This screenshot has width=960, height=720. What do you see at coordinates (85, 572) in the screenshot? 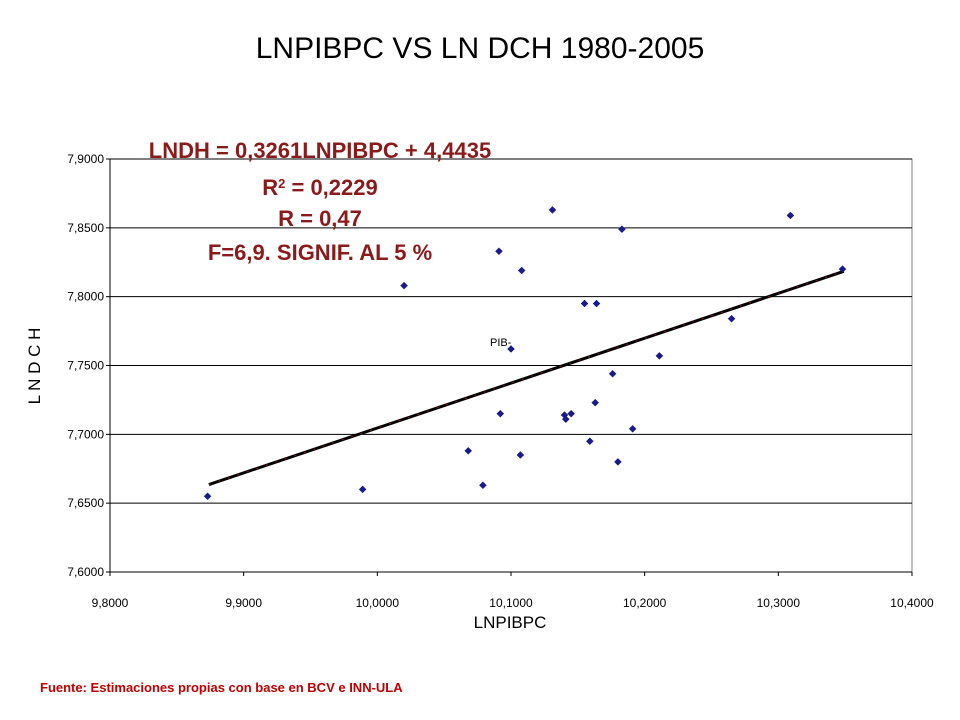
I see `y-tick-label: 7,6000` at bounding box center [85, 572].